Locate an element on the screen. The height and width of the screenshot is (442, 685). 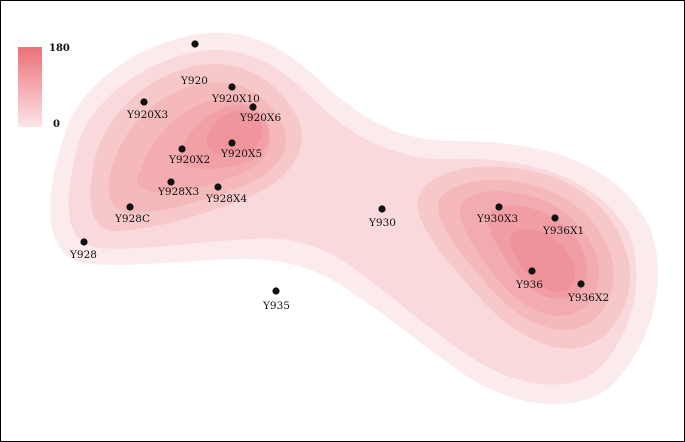
legend-min-label: 0 is located at coordinates (56, 124).